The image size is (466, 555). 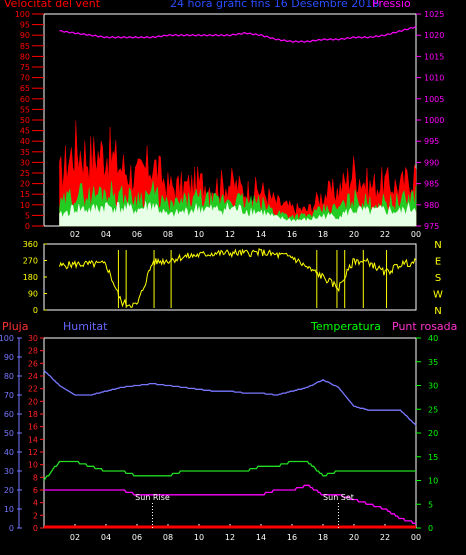 What do you see at coordinates (25, 78) in the screenshot?
I see `wind-y-tick-label: 70` at bounding box center [25, 78].